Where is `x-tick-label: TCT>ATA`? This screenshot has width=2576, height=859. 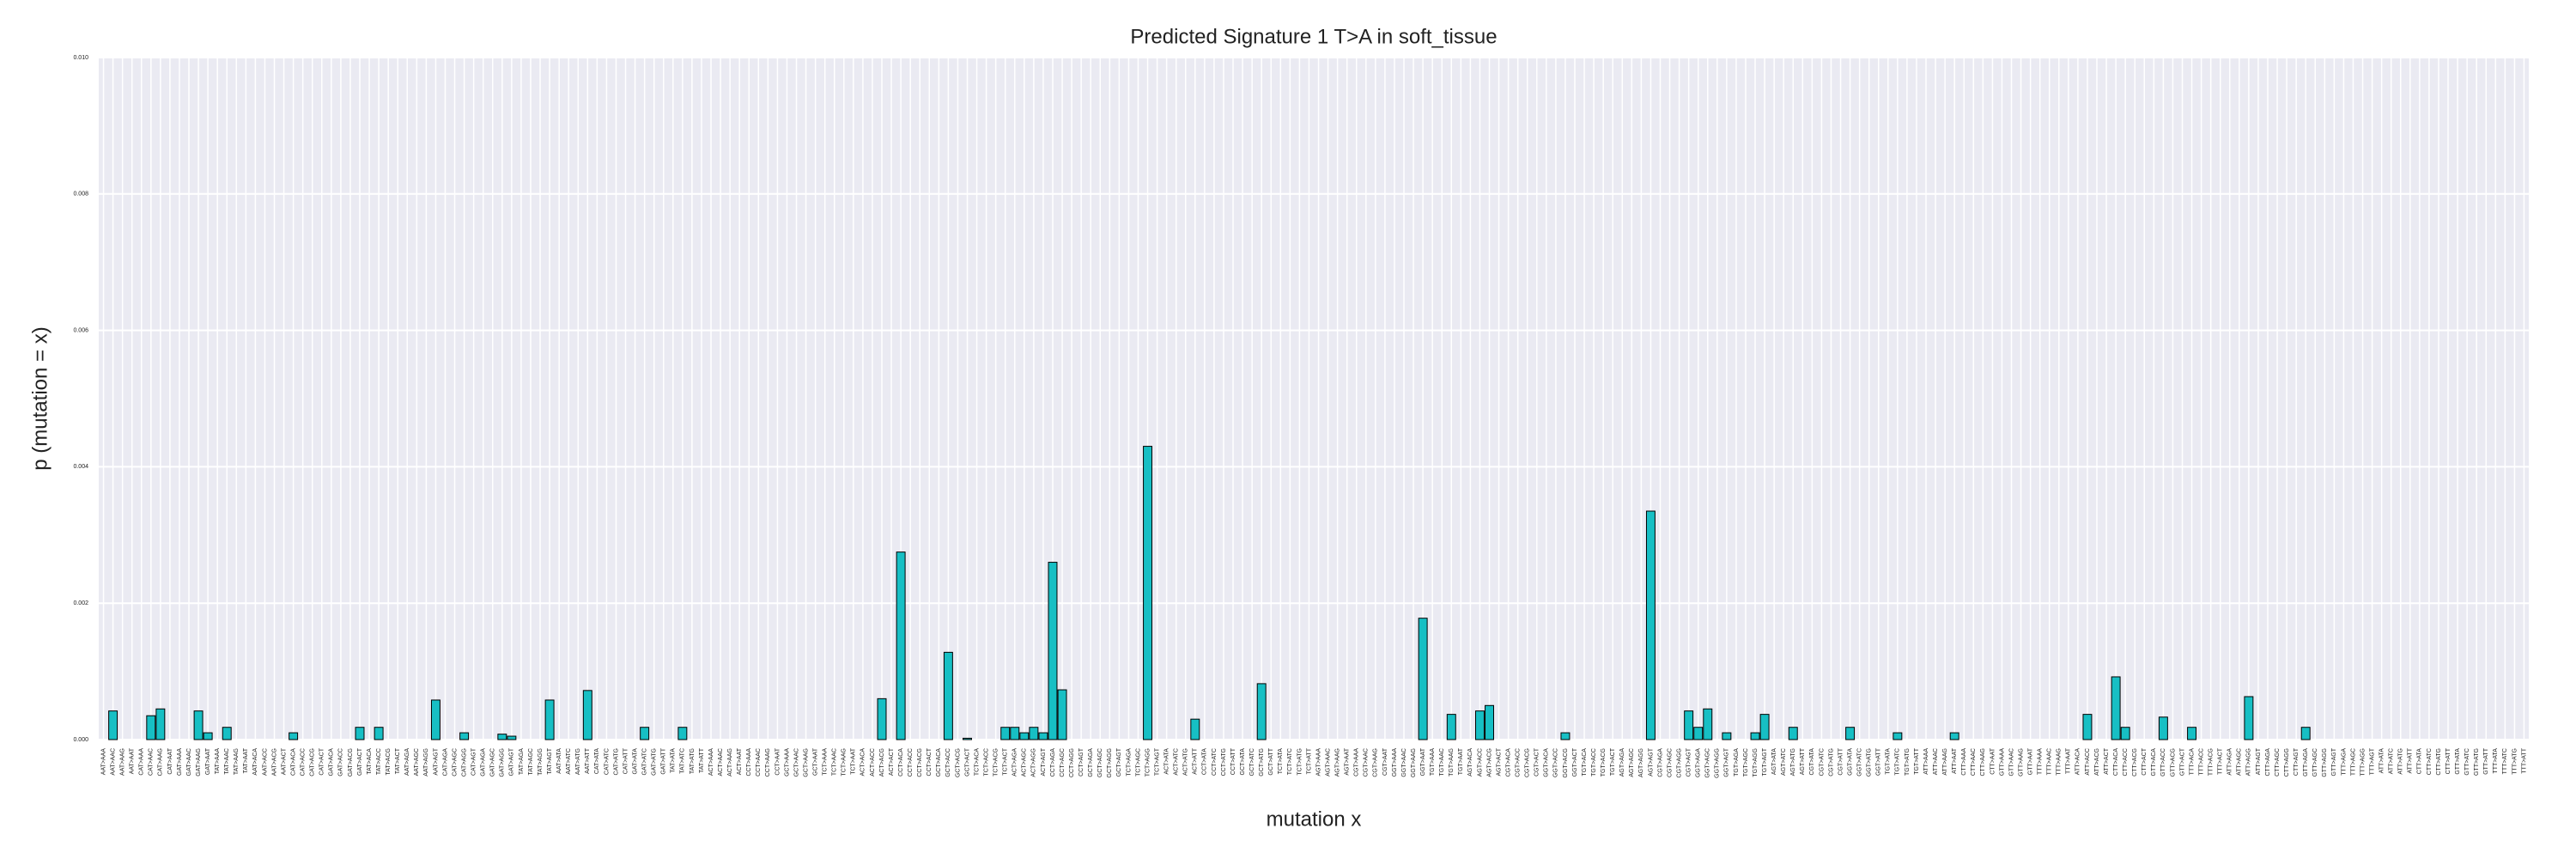
x-tick-label: TCT>ATA is located at coordinates (1281, 761).